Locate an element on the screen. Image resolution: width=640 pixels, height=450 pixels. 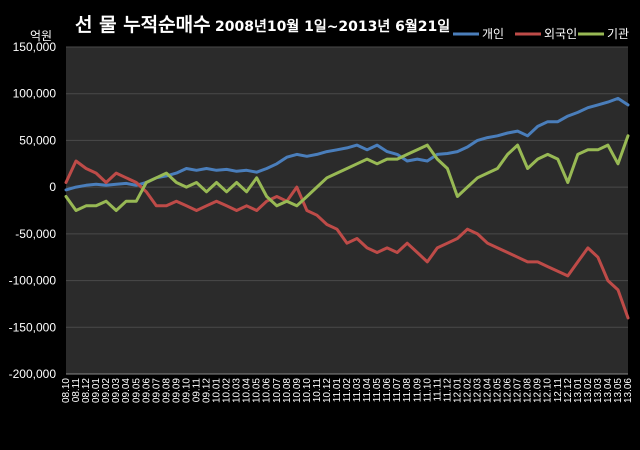
x-tick-label: 11.08 is located at coordinates (407, 390).